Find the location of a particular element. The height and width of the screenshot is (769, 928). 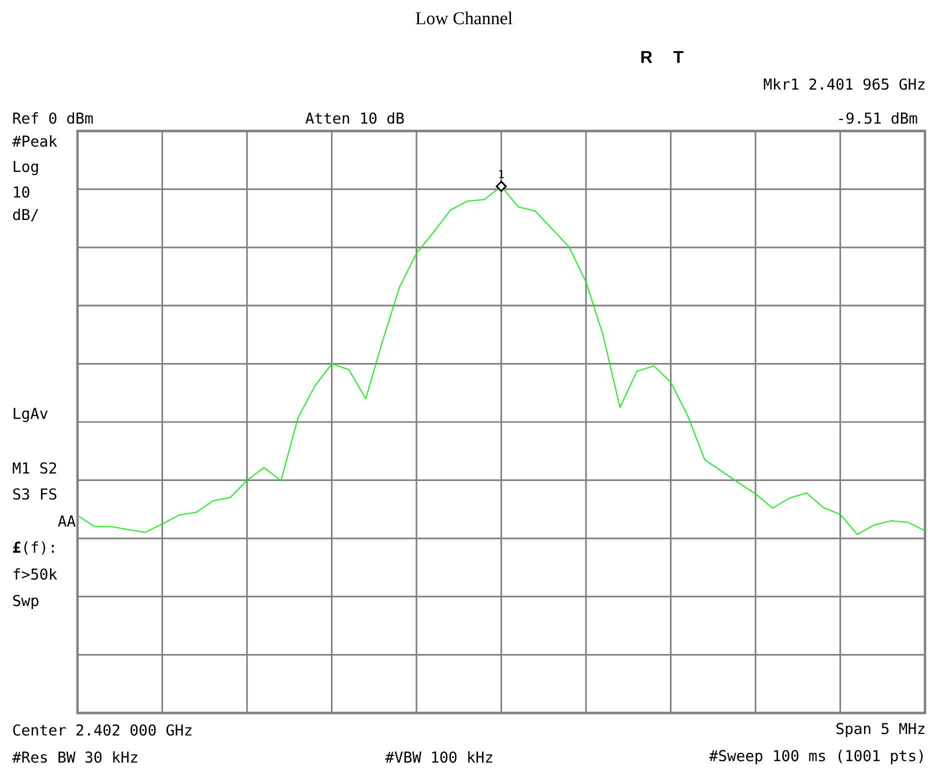

text: Swp is located at coordinates (25, 602).